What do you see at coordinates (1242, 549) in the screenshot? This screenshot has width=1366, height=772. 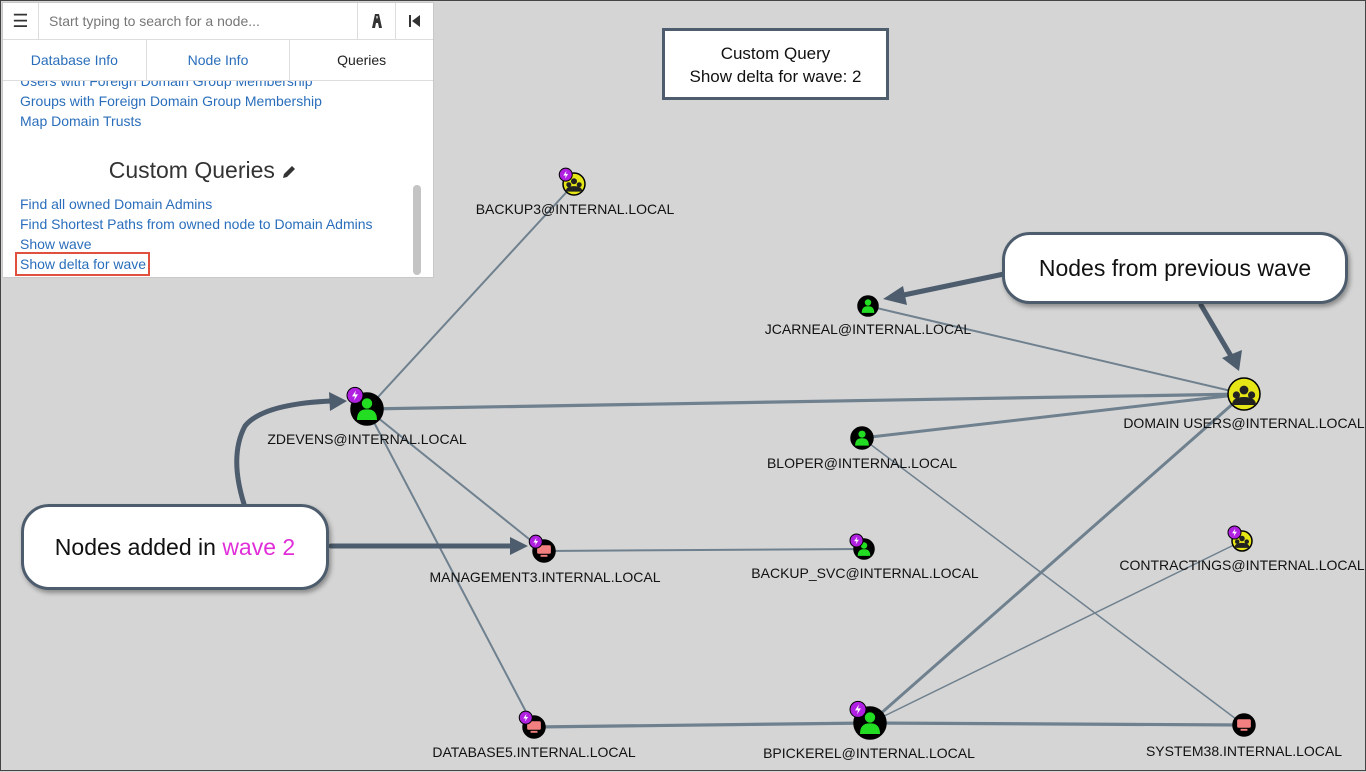 I see `node-contractings: CONTRACTINGS@INTERNAL.LOCAL` at bounding box center [1242, 549].